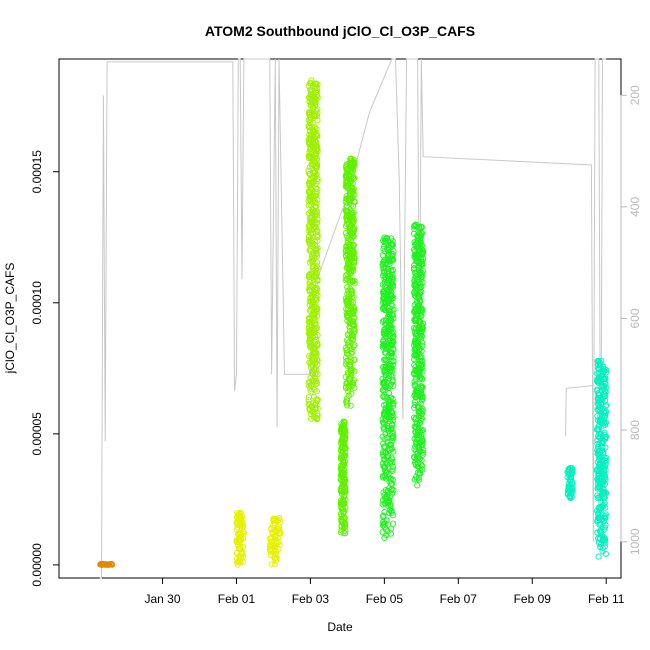  Describe the element at coordinates (163, 599) in the screenshot. I see `x-tick-label: Jan 30` at that location.